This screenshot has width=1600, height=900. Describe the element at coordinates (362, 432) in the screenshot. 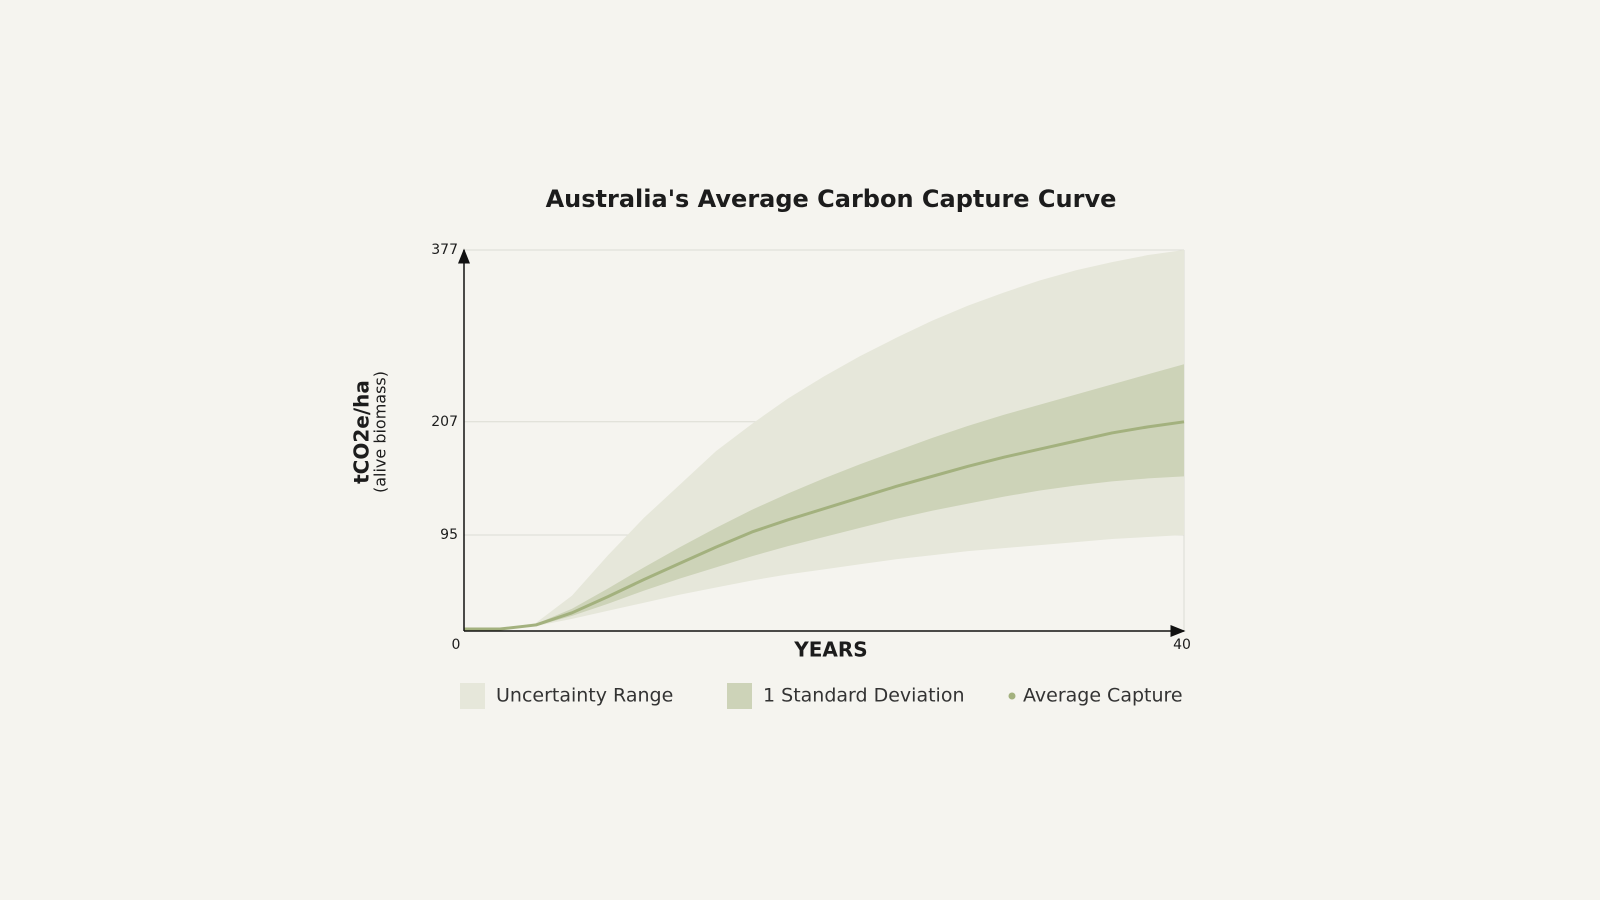

I see `y-axis-label: tCO2e/ha` at that location.